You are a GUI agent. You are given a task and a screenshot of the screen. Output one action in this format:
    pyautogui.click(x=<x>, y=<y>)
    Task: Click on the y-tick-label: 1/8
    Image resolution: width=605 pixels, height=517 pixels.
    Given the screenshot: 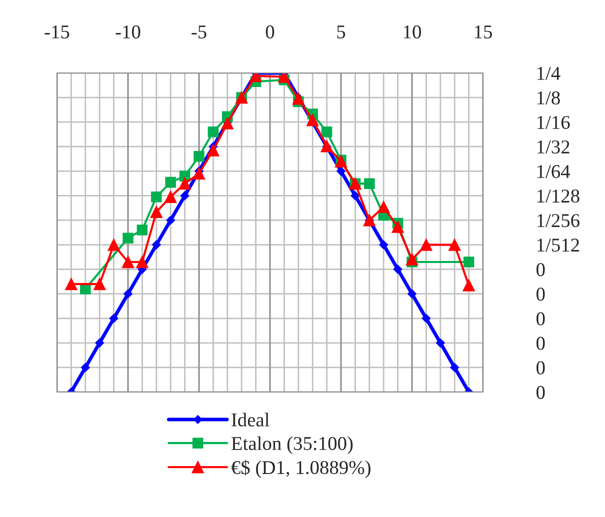 What is the action you would take?
    pyautogui.click(x=548, y=97)
    